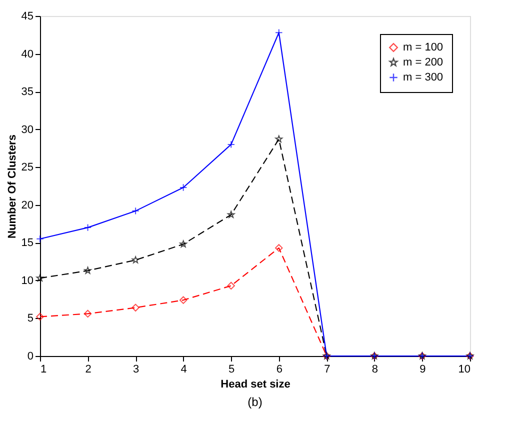  What do you see at coordinates (423, 78) in the screenshot?
I see `legend-label: m = 300` at bounding box center [423, 78].